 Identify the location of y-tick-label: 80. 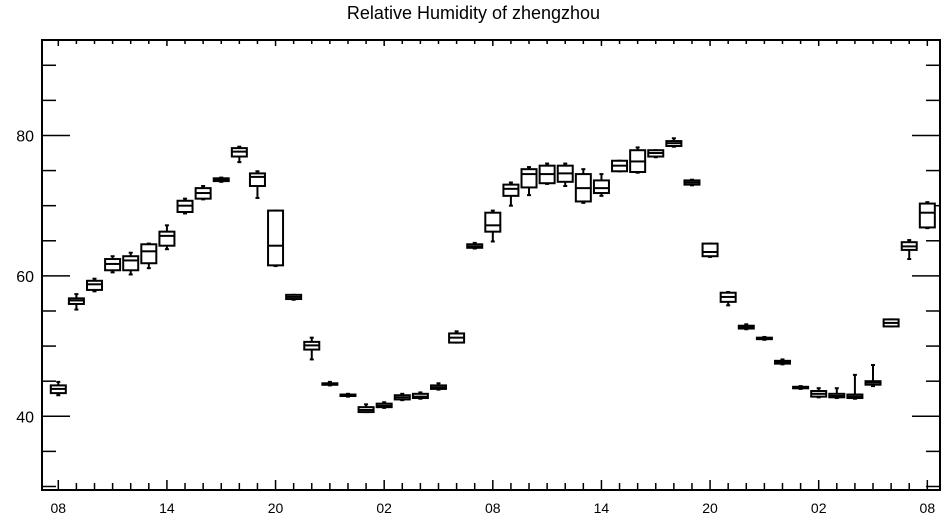
(25, 136).